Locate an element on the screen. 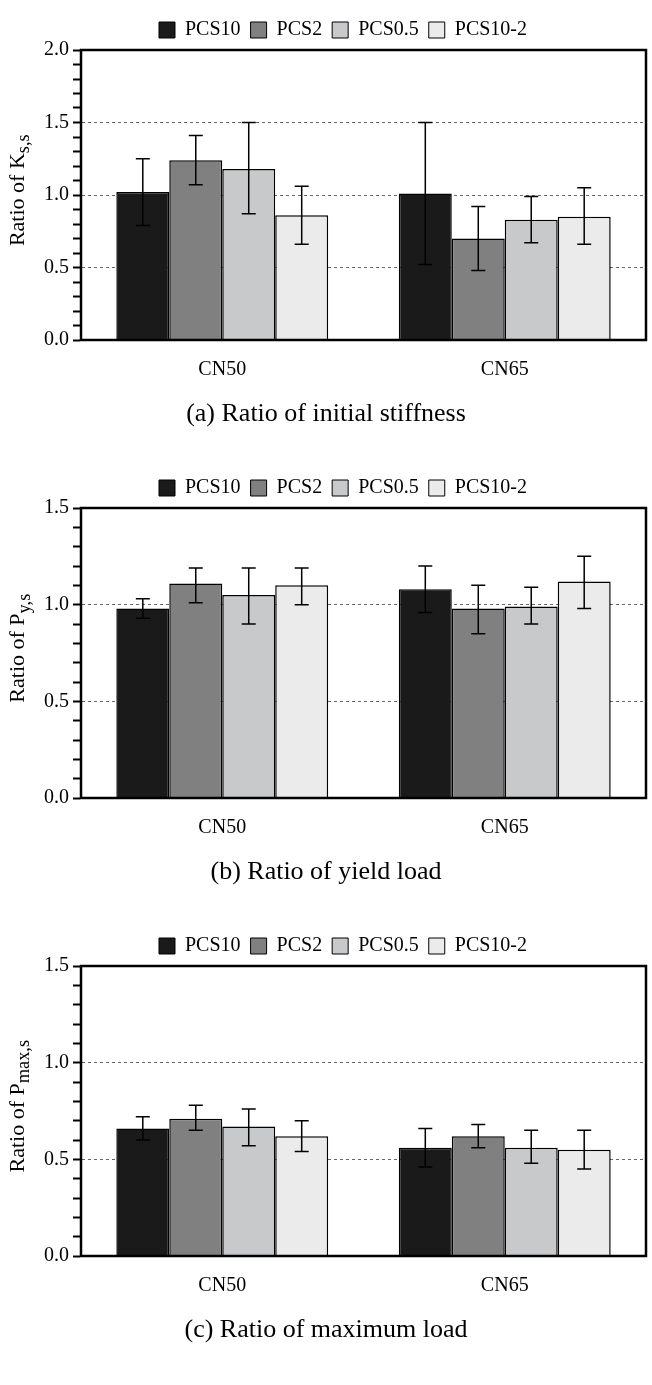 Image resolution: width=652 pixels, height=1385 pixels. text: (a) Ratio of initial stiffness is located at coordinates (326, 413).